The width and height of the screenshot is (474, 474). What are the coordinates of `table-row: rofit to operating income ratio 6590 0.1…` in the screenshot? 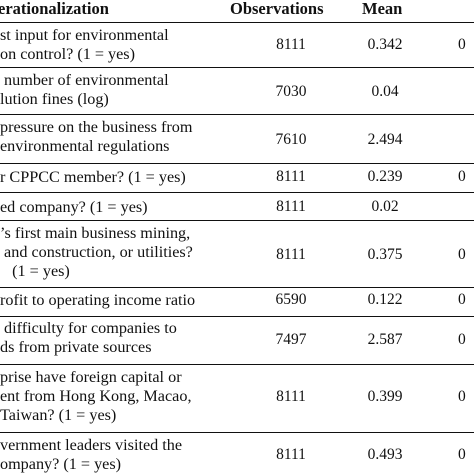 It's located at (237, 302).